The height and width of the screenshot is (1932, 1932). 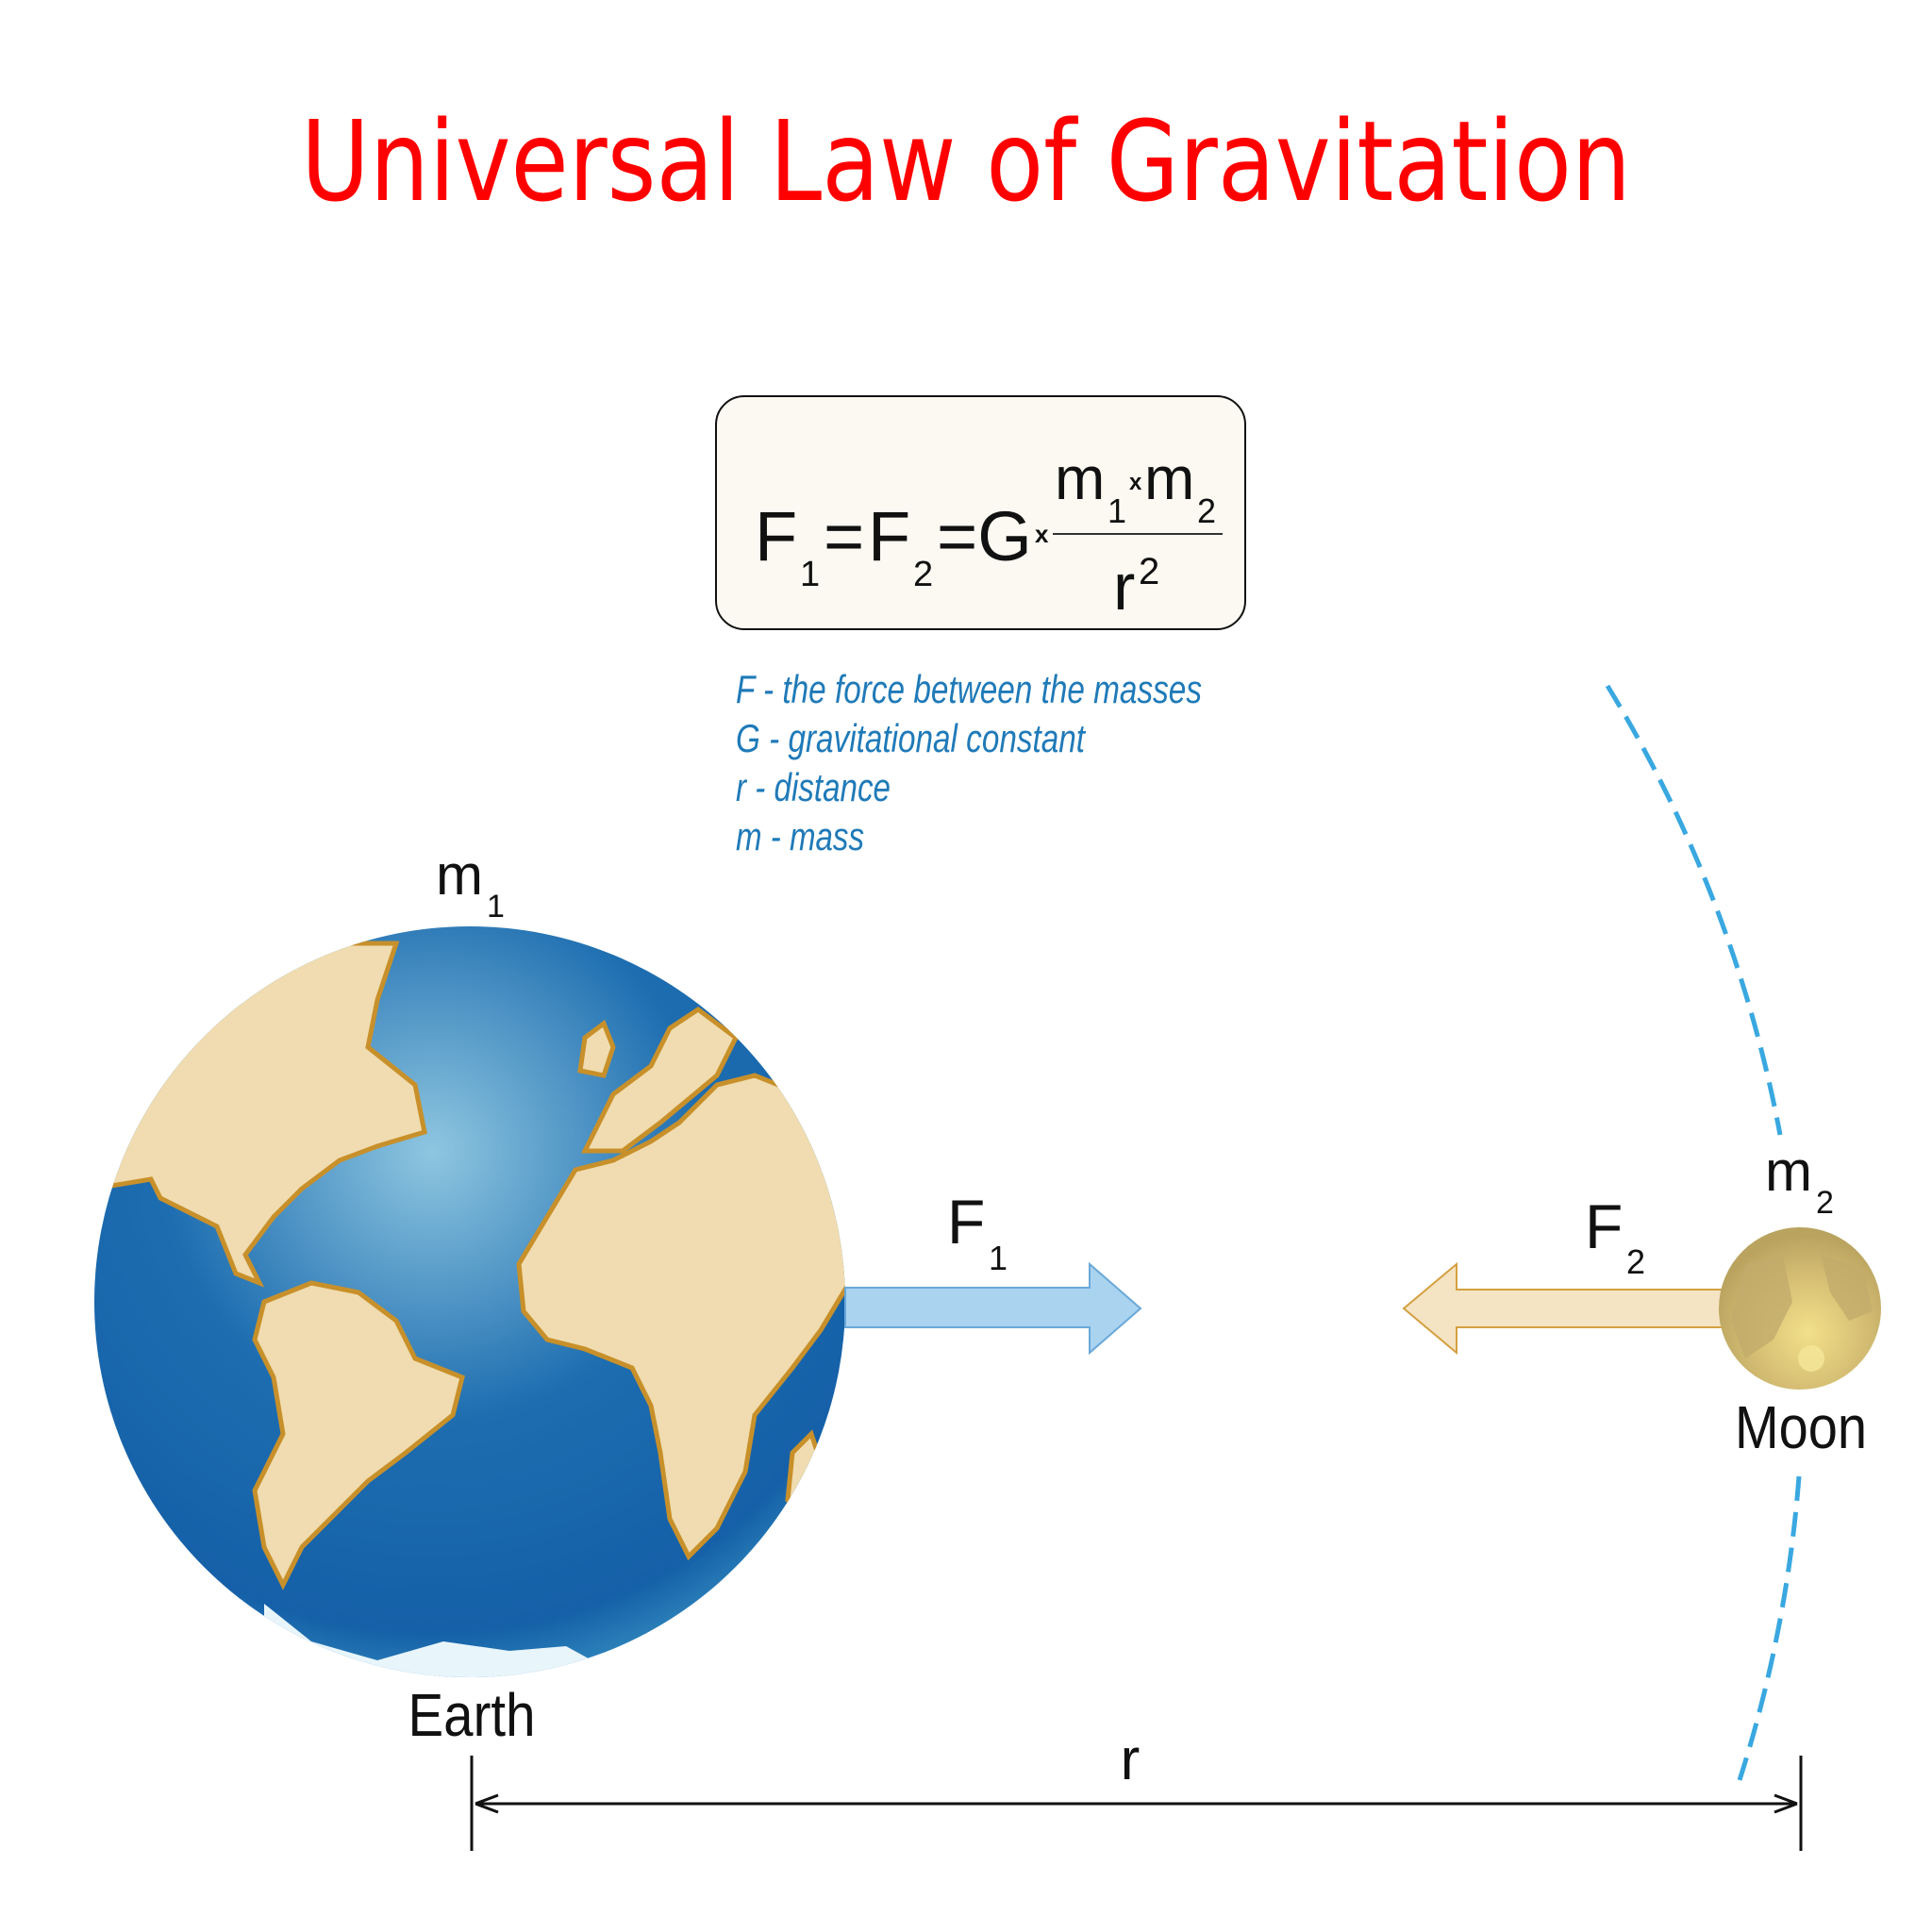 I want to click on page-title: Universal Law of Gravitation, so click(x=966, y=161).